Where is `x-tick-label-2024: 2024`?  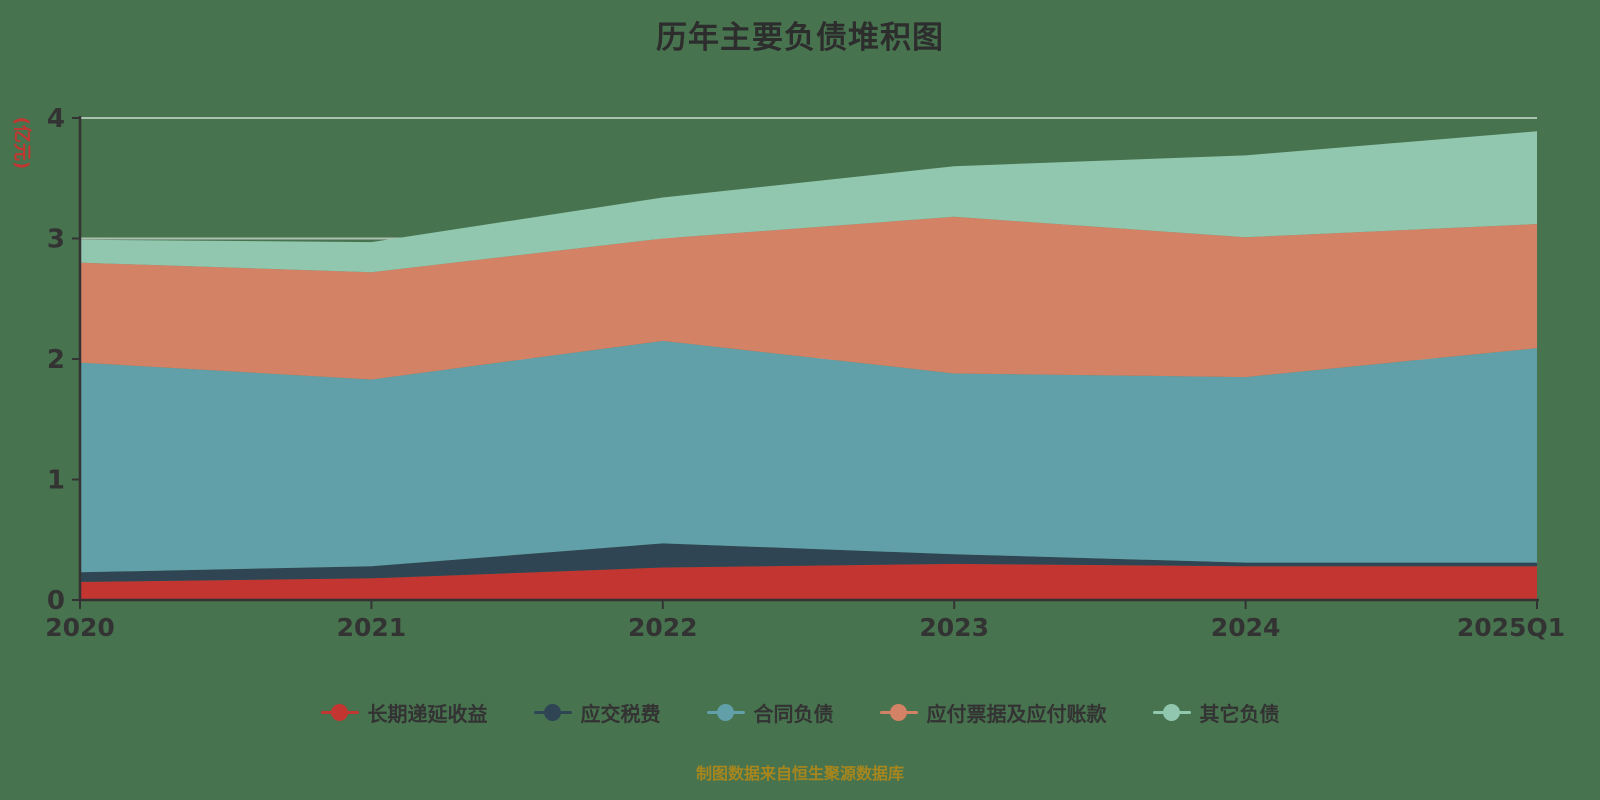 x-tick-label-2024: 2024 is located at coordinates (1246, 627).